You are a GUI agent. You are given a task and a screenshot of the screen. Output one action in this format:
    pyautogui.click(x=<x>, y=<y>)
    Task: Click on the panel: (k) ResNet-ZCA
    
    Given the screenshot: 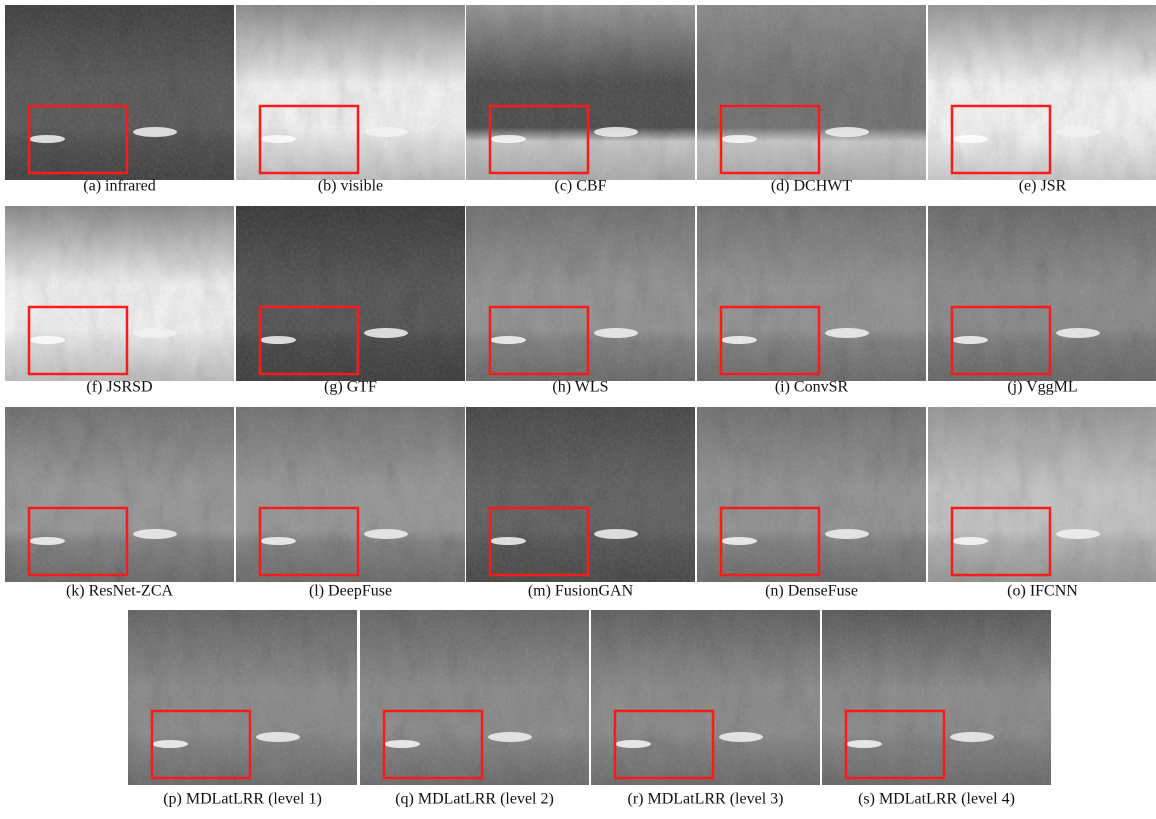 What is the action you would take?
    pyautogui.click(x=119, y=503)
    